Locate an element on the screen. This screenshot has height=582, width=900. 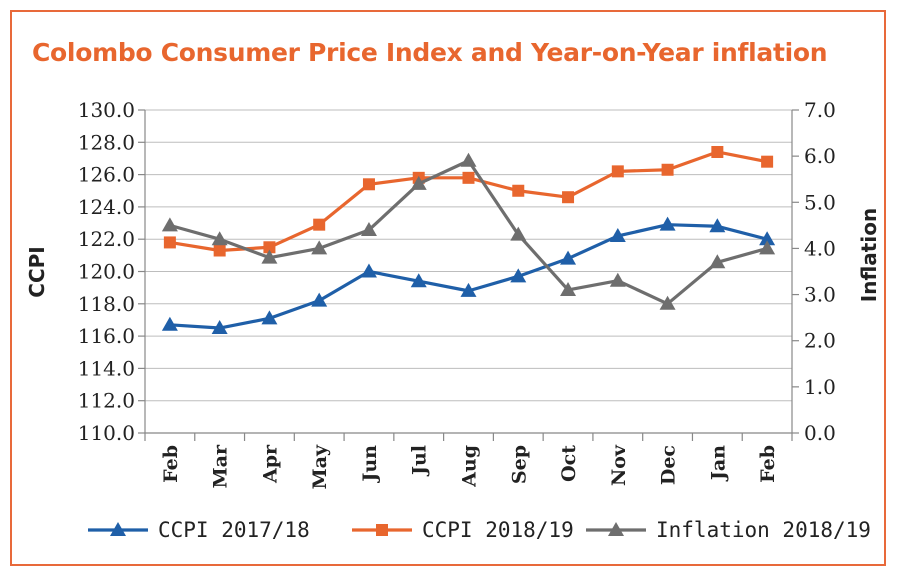
x-tick-label: Jan is located at coordinates (718, 463).